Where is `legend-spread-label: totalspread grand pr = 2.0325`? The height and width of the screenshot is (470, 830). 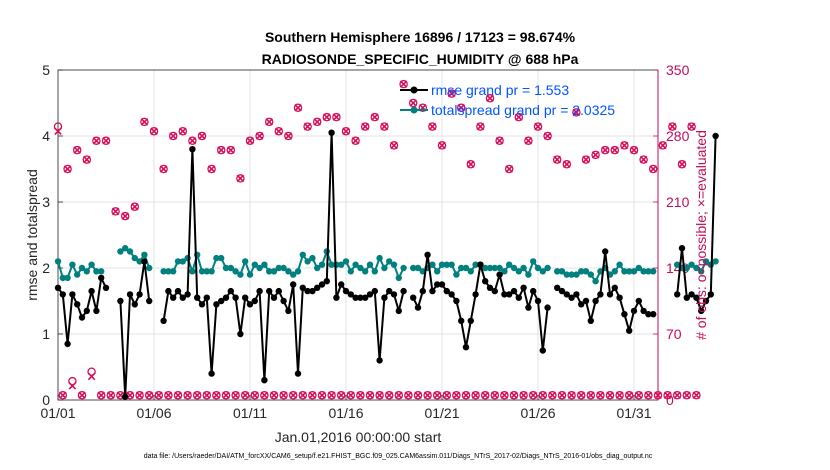 legend-spread-label: totalspread grand pr = 2.0325 is located at coordinates (523, 110).